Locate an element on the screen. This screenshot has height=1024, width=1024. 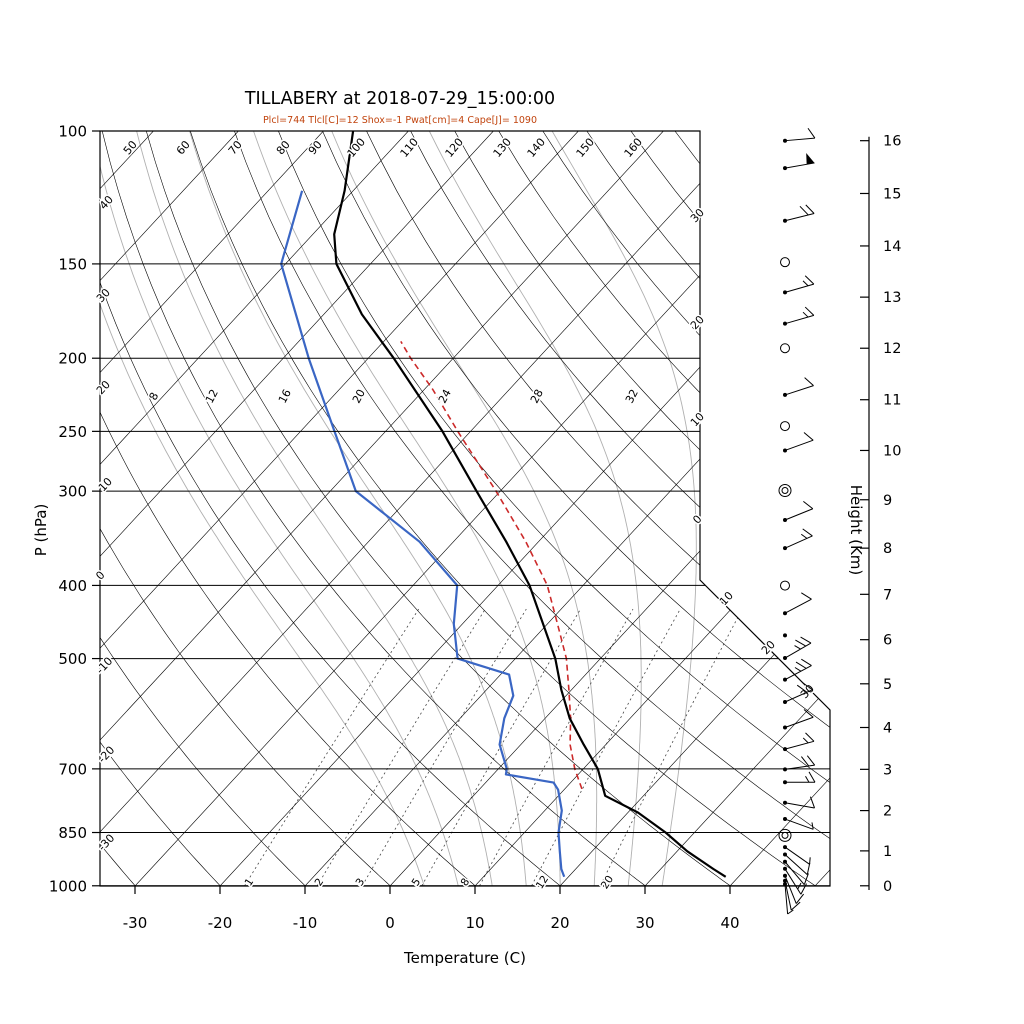
temperature-axis-label: Temperature (C) is located at coordinates (464, 958).